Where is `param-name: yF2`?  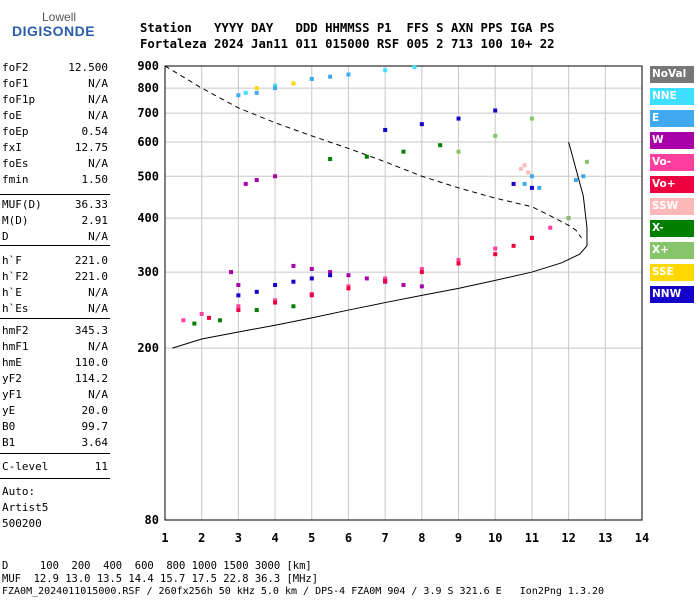 param-name: yF2 is located at coordinates (12, 378).